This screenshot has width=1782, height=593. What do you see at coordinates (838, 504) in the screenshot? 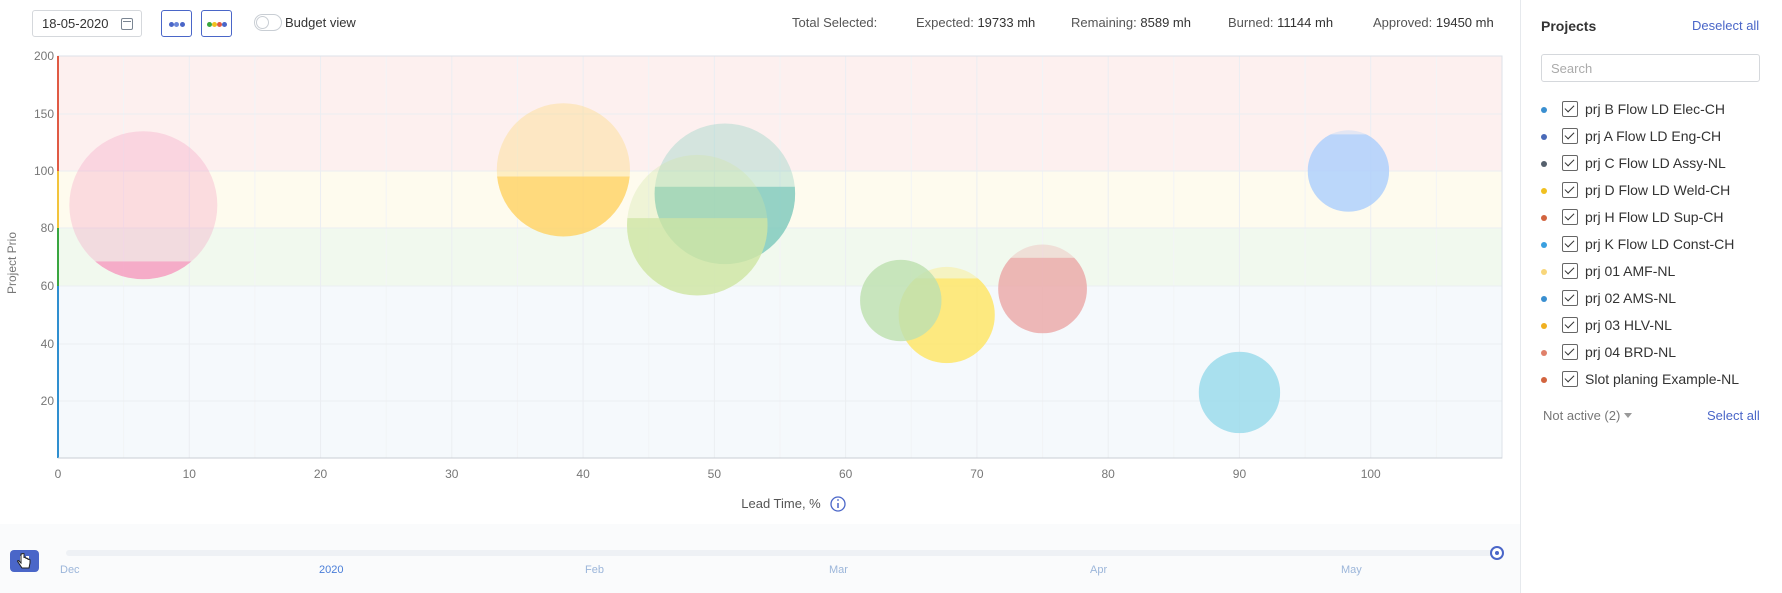
I see `info-icon` at bounding box center [838, 504].